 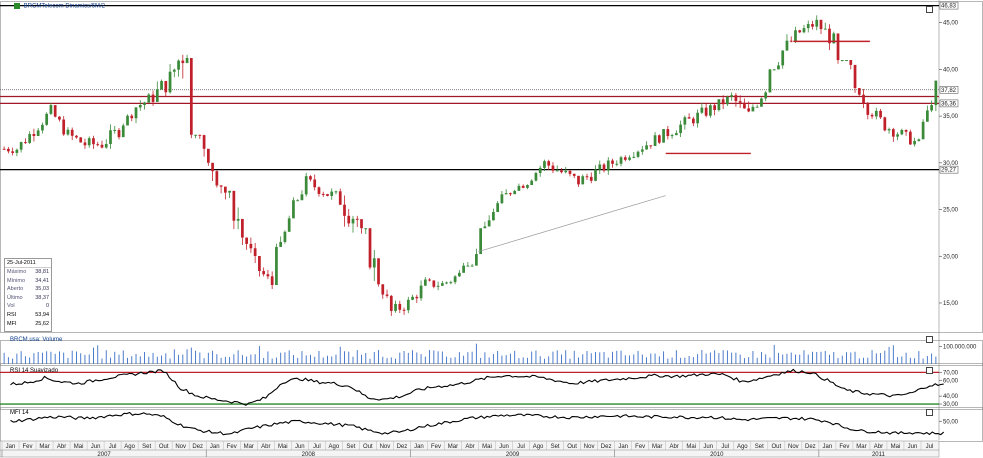 What do you see at coordinates (477, 423) in the screenshot?
I see `mfi-line` at bounding box center [477, 423].